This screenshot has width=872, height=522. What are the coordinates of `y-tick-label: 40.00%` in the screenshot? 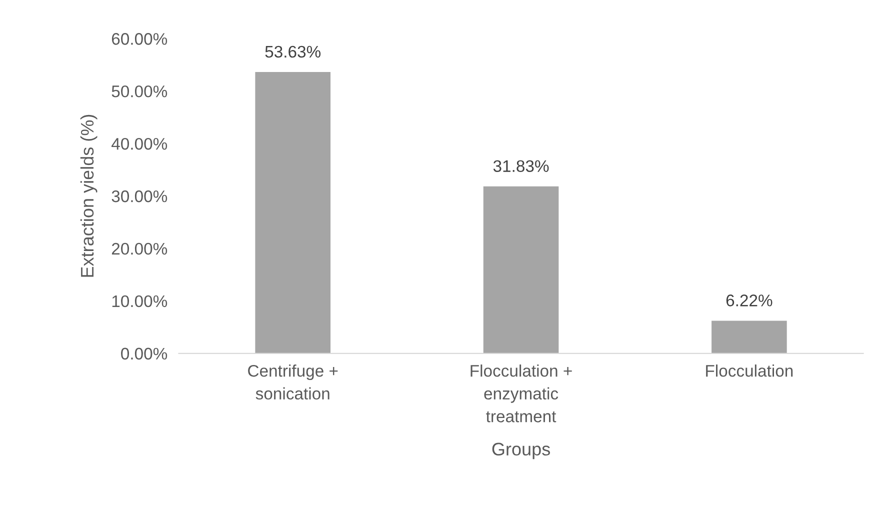 It's located at (140, 144).